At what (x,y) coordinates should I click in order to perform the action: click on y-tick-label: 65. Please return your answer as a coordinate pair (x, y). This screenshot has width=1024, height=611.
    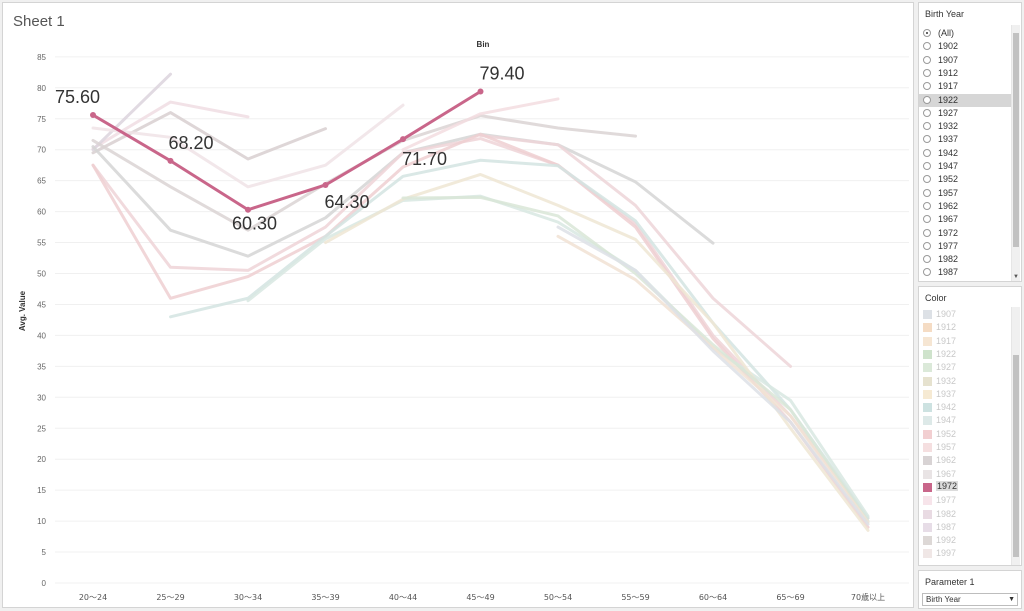
    Looking at the image, I should click on (41, 181).